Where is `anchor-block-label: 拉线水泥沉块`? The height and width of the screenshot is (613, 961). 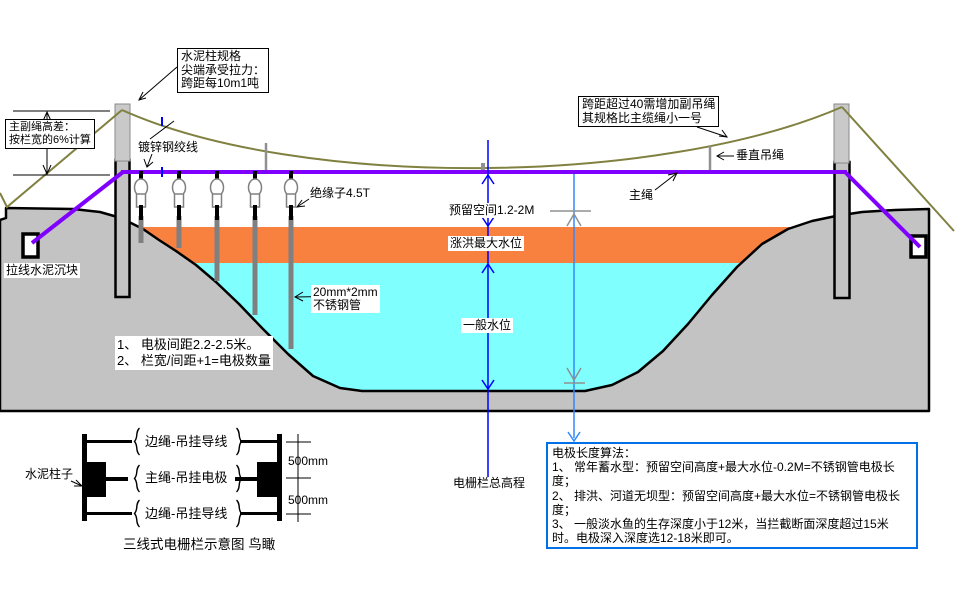
anchor-block-label: 拉线水泥沉块 is located at coordinates (42, 270).